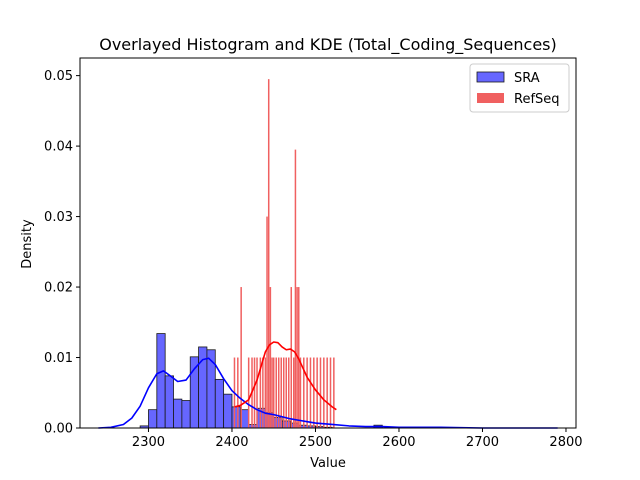  I want to click on x-tick-label: 2300, so click(148, 442).